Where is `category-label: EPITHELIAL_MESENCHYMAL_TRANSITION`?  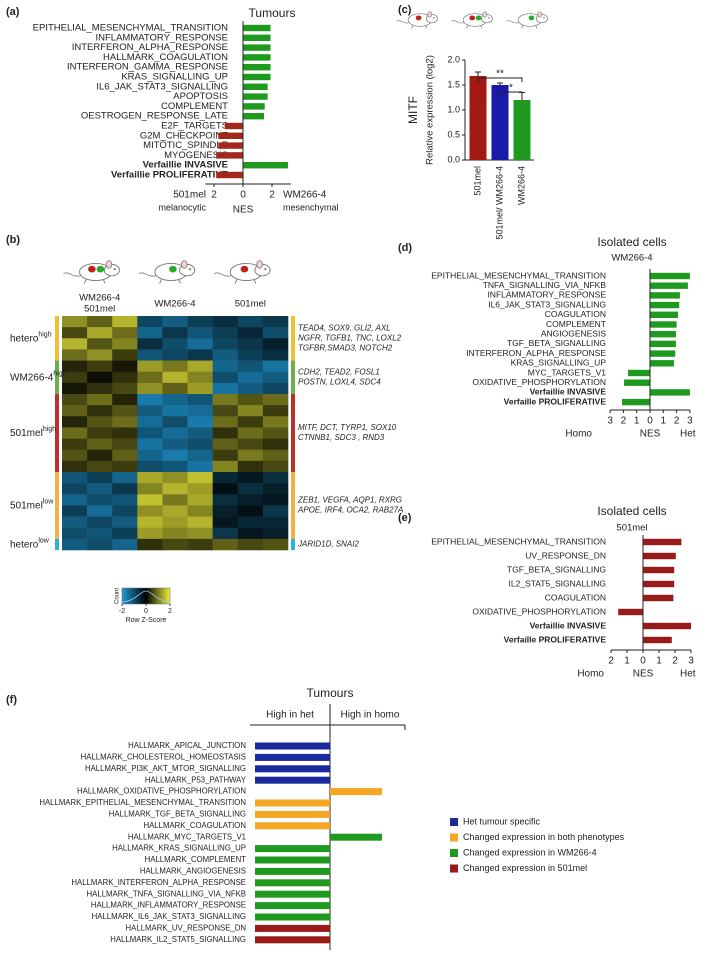 category-label: EPITHELIAL_MESENCHYMAL_TRANSITION is located at coordinates (130, 28).